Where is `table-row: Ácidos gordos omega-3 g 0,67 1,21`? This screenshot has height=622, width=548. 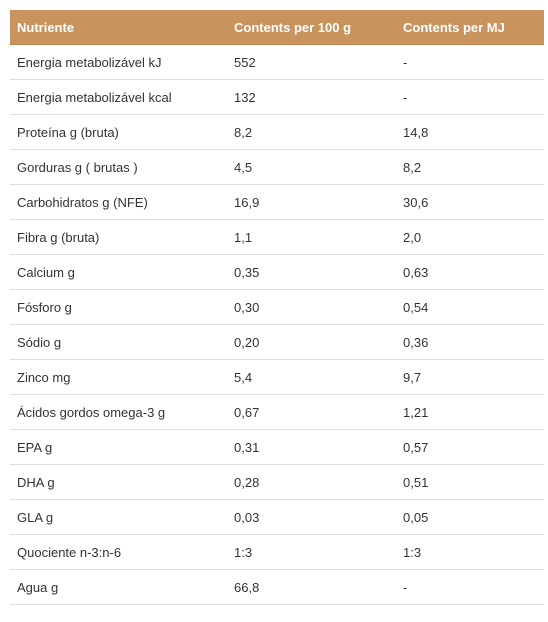
table-row: Ácidos gordos omega-3 g 0,67 1,21 is located at coordinates (277, 412).